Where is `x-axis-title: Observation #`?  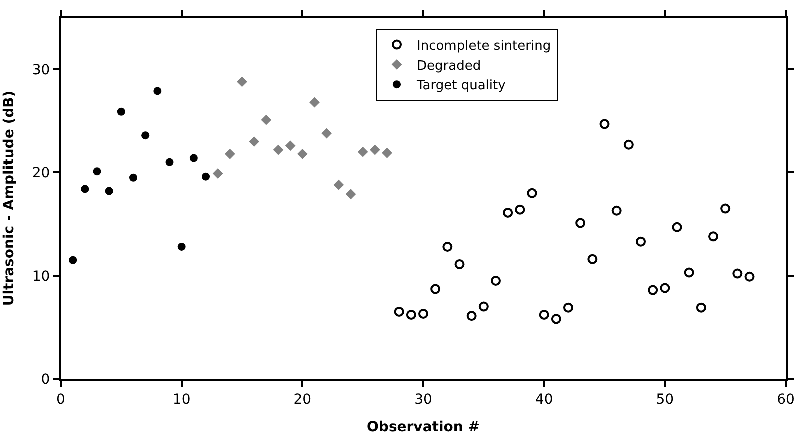
x-axis-title: Observation # is located at coordinates (423, 428).